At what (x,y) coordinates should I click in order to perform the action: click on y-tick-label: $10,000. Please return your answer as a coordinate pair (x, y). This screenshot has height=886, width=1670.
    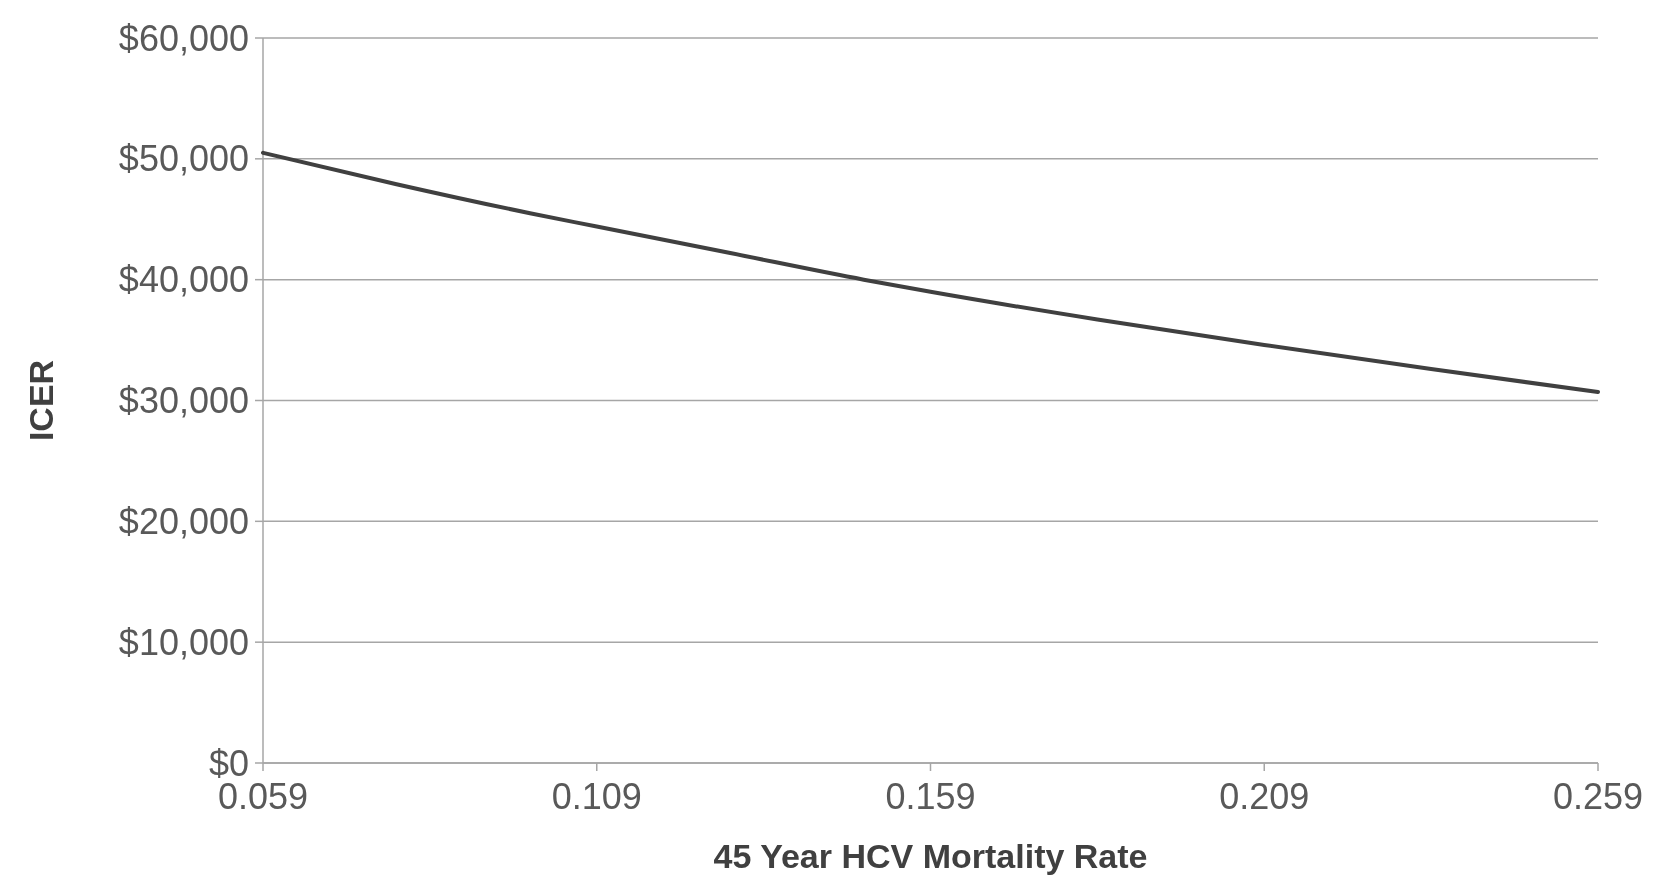
    Looking at the image, I should click on (183, 642).